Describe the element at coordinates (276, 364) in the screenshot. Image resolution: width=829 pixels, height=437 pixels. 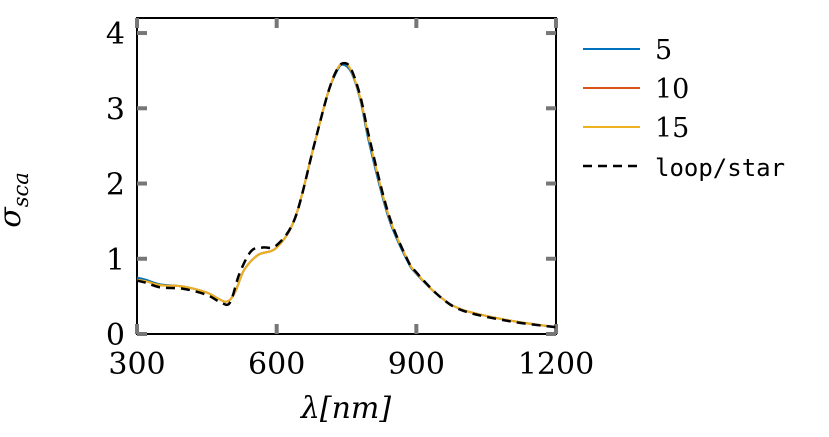
I see `x-tick-label: 600` at that location.